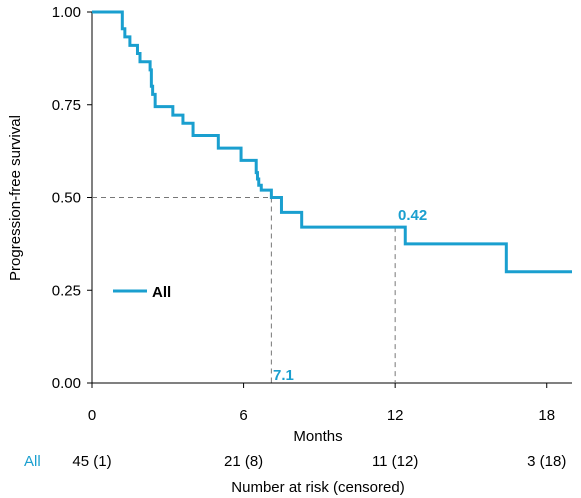 This screenshot has width=581, height=498. What do you see at coordinates (412, 215) in the screenshot?
I see `rate-annotation: 0.42` at bounding box center [412, 215].